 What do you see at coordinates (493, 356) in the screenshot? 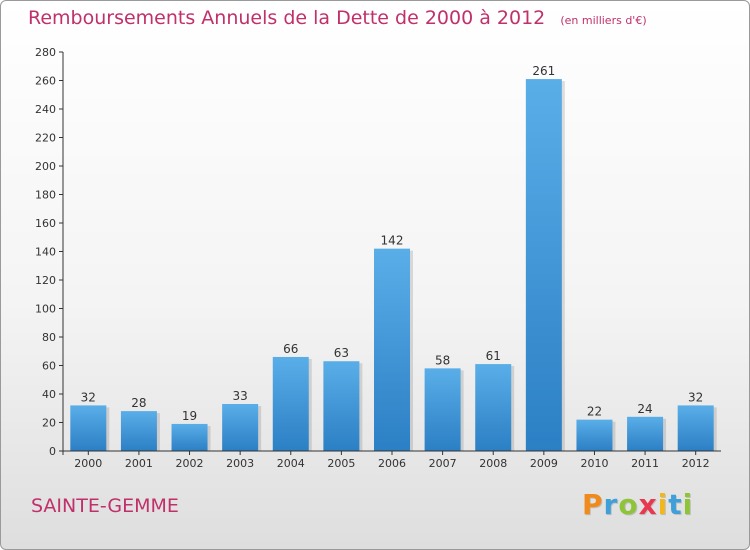
I see `value-label: 61` at bounding box center [493, 356].